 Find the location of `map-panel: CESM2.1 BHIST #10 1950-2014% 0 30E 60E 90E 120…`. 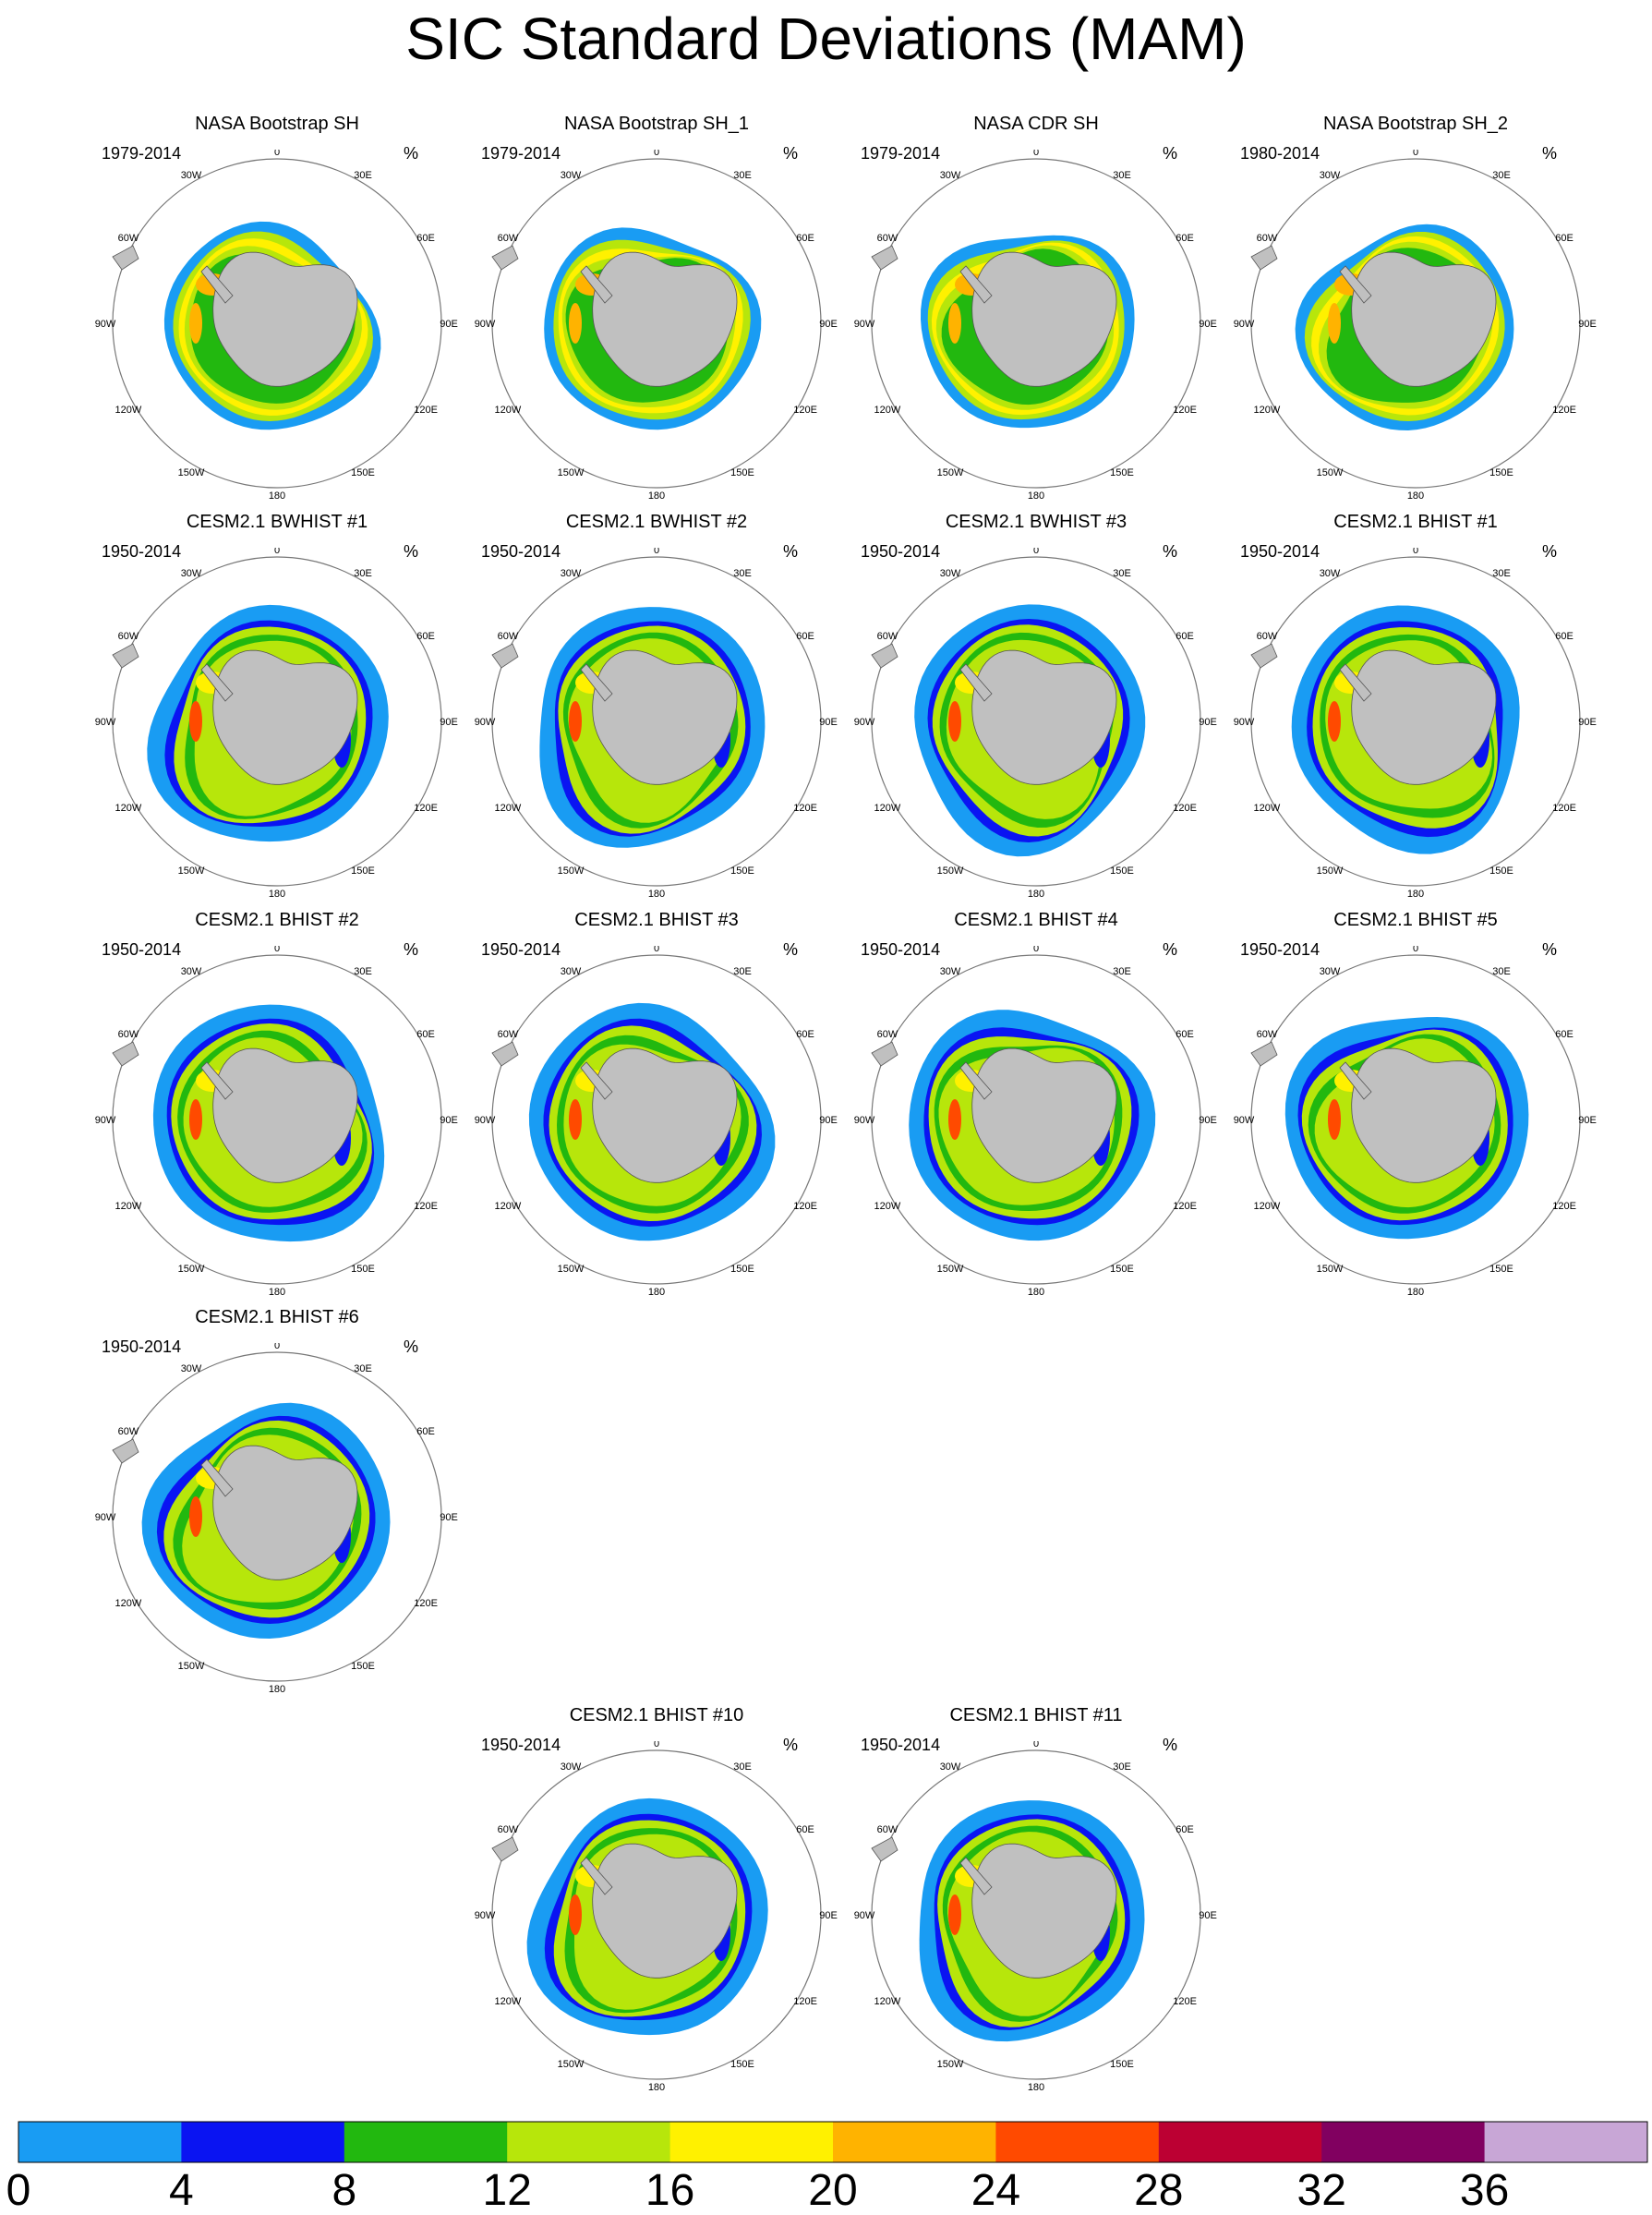

map-panel: CESM2.1 BHIST #10 1950-2014% 0 30E 60E 90E 120… is located at coordinates (656, 1898).